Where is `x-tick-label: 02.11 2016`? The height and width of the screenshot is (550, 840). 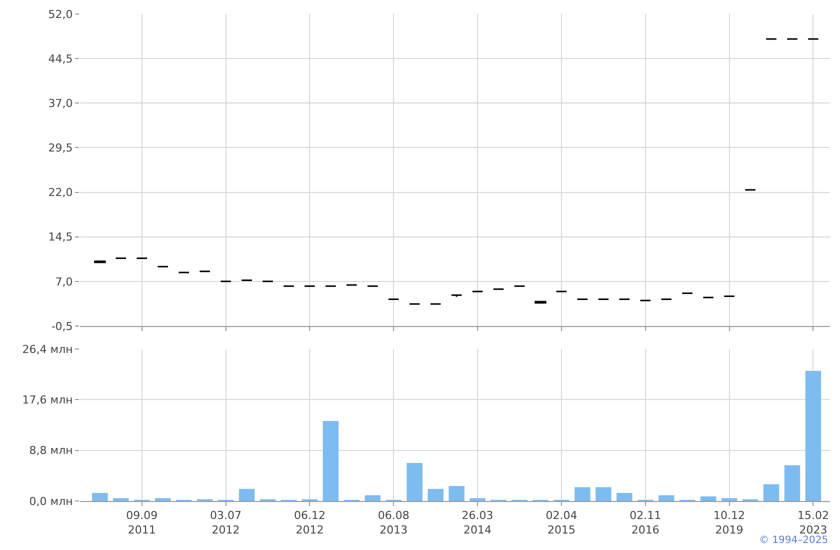 x-tick-label: 02.11 2016 is located at coordinates (646, 522).